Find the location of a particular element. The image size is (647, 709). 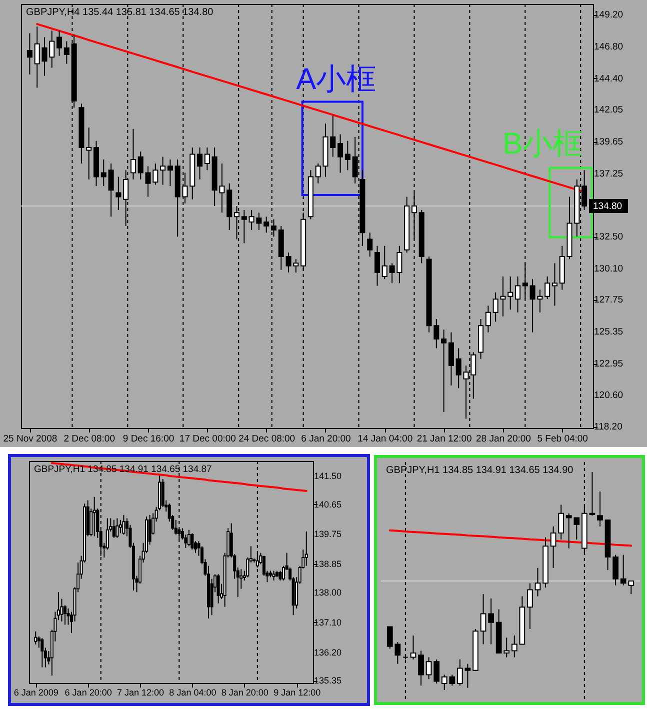

y-tick-label: 146.80 is located at coordinates (609, 47).